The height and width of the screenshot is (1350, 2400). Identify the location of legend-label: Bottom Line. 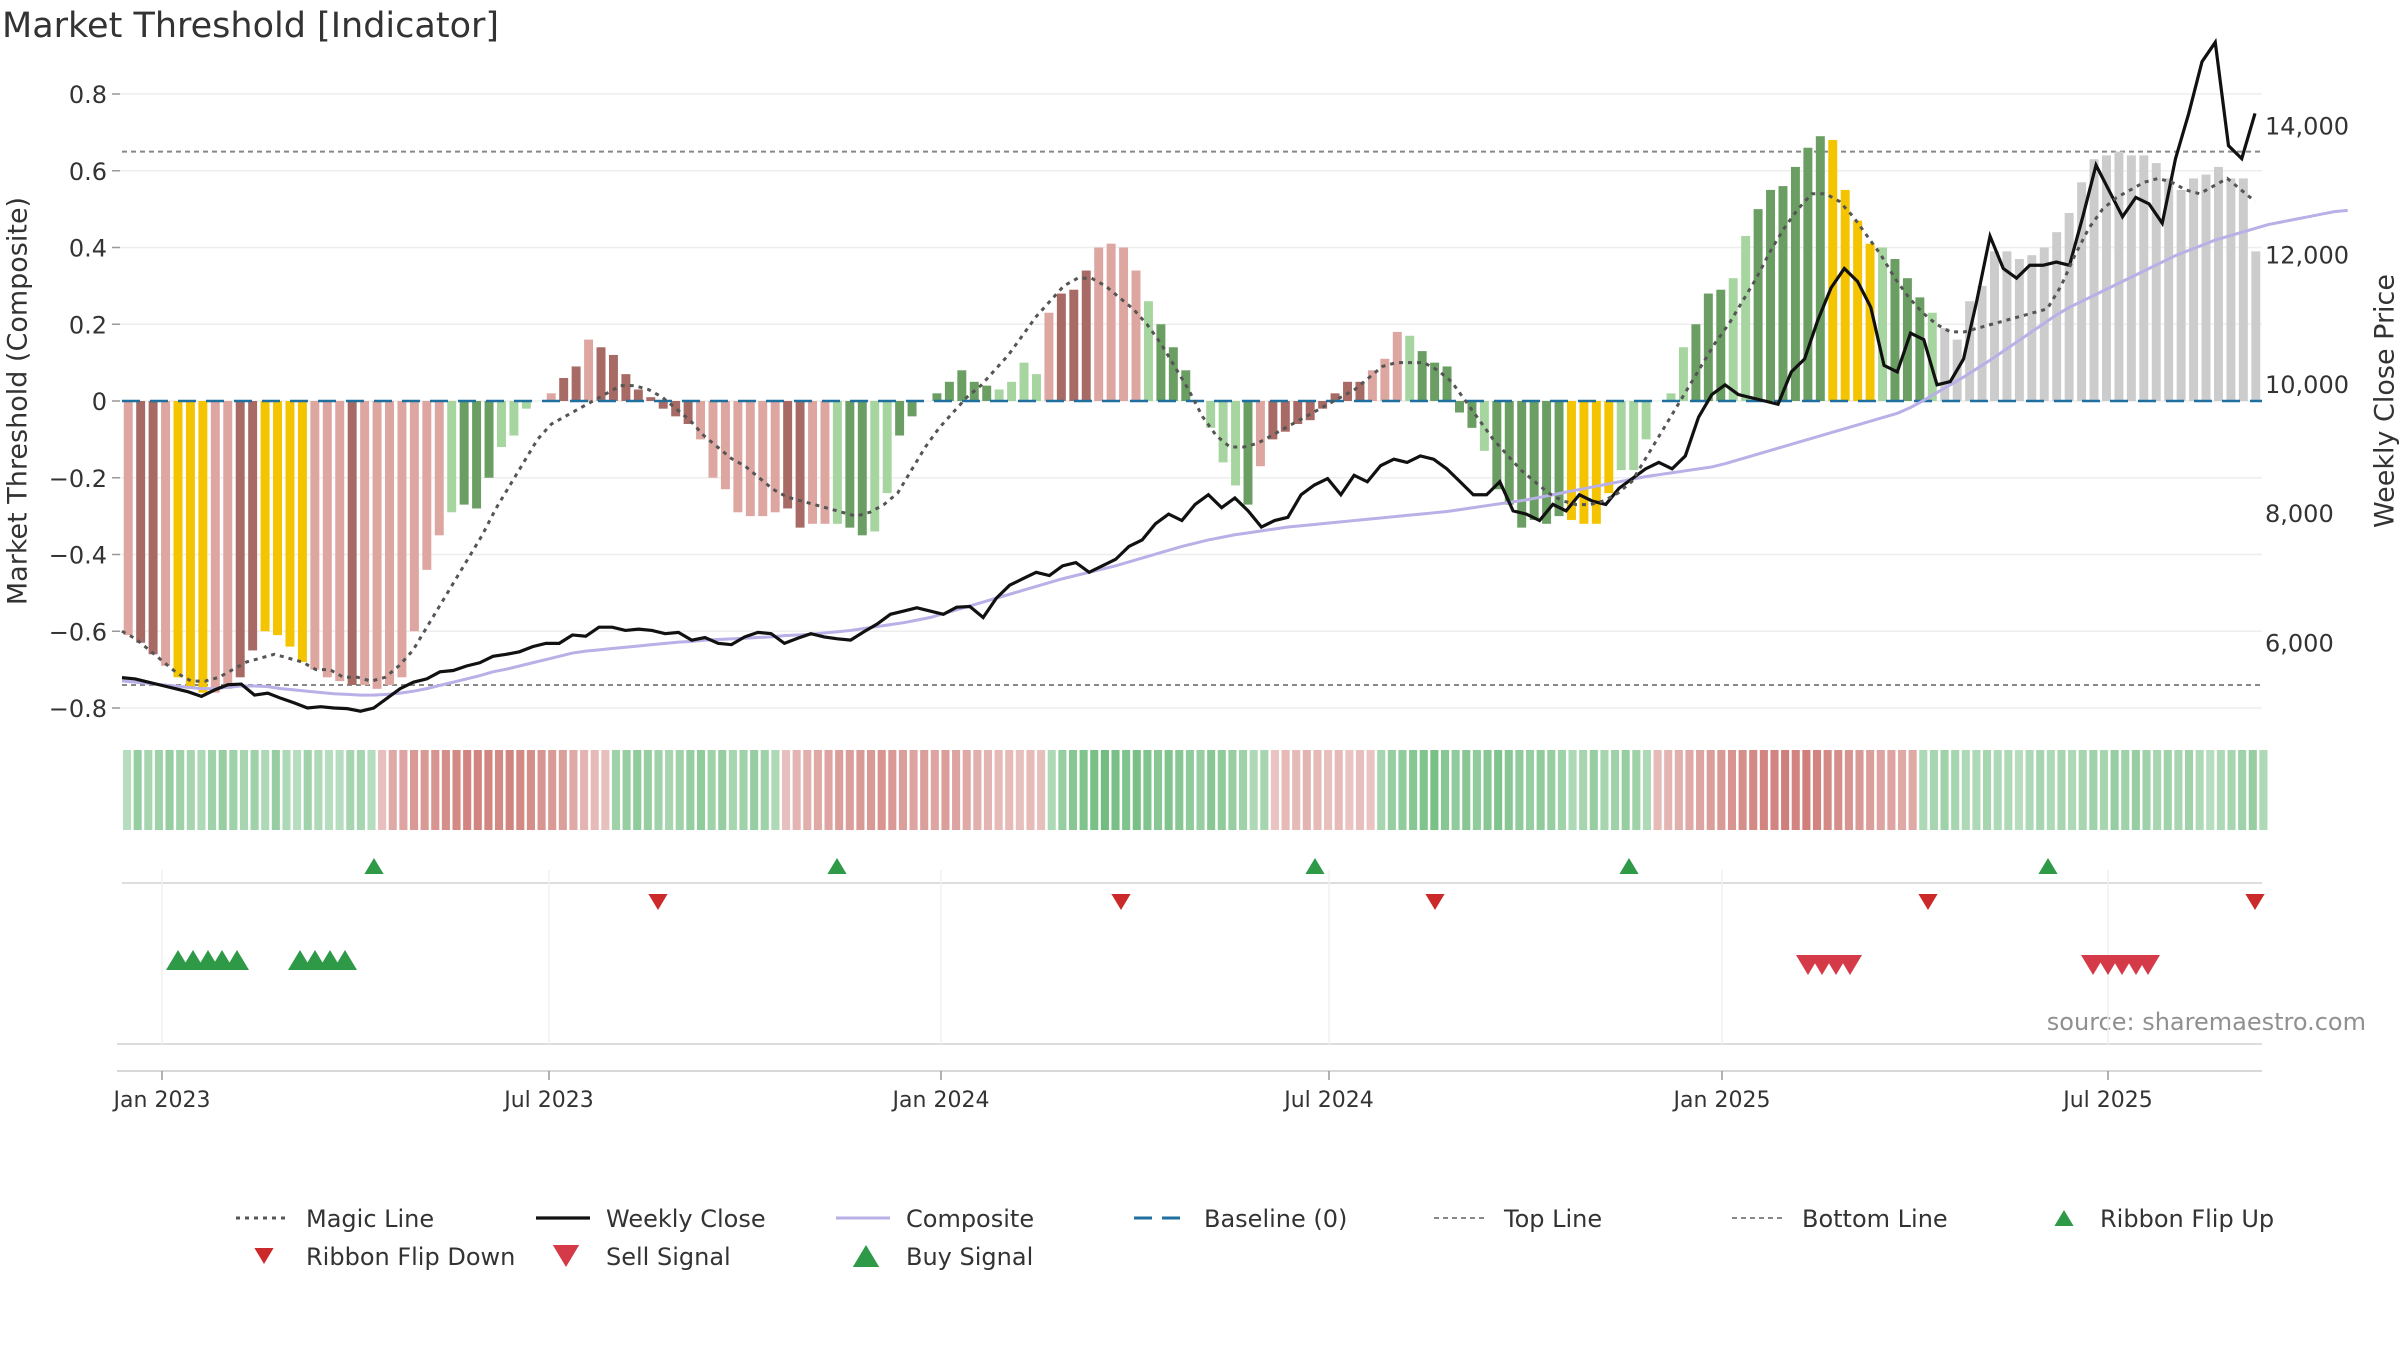
(1875, 1219).